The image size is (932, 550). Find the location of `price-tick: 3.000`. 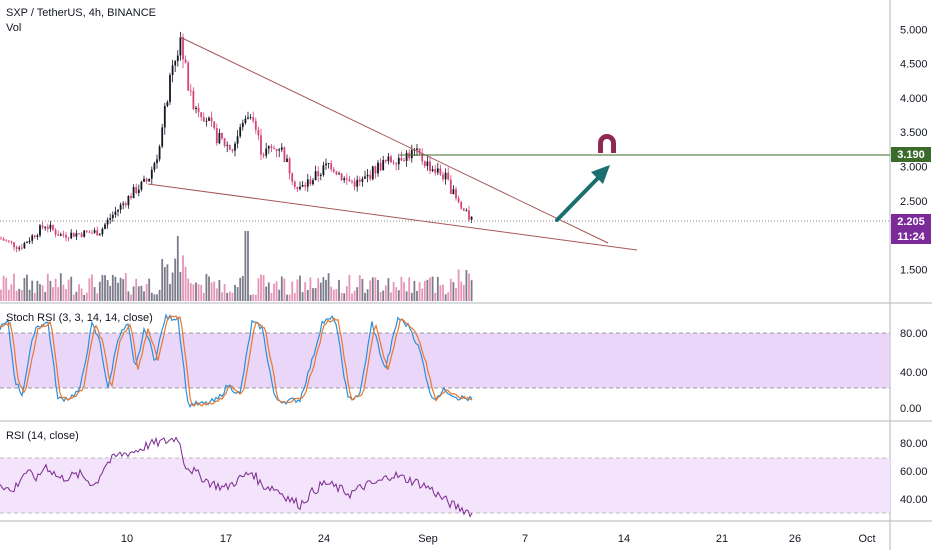

price-tick: 3.000 is located at coordinates (914, 167).